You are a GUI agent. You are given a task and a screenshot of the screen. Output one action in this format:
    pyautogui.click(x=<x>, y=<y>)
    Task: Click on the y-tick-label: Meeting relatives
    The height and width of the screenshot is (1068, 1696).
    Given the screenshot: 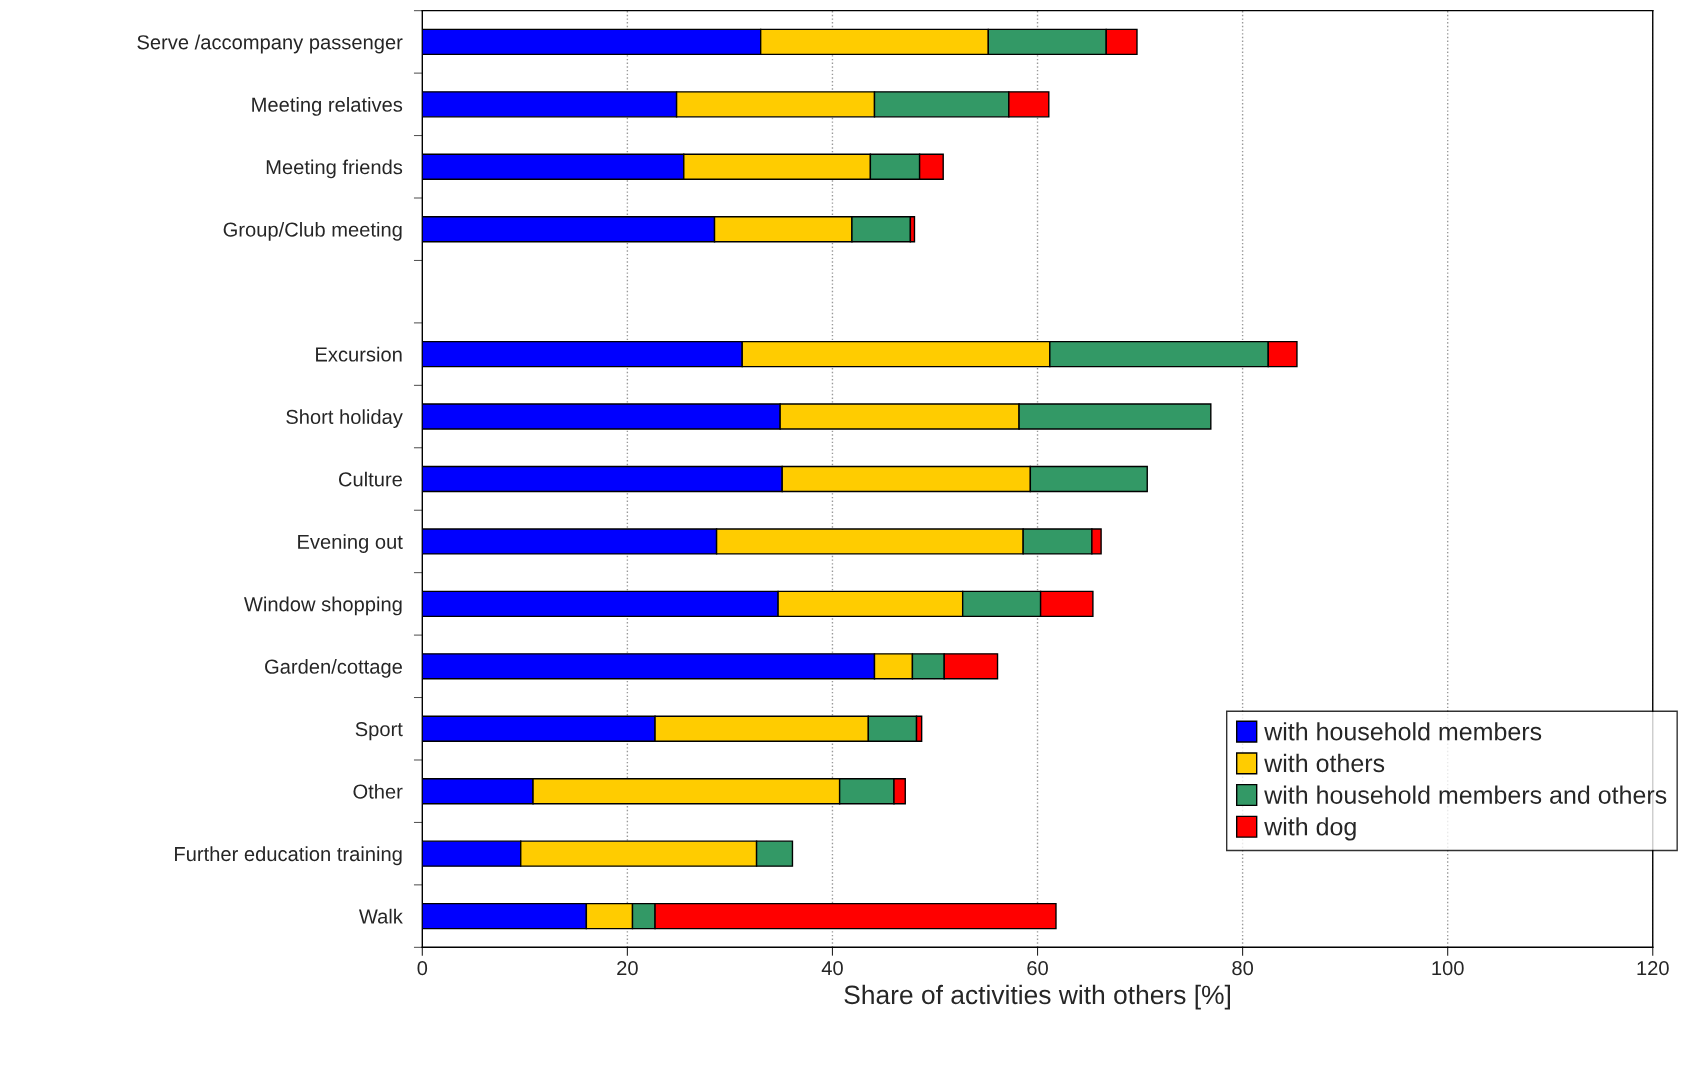 What is the action you would take?
    pyautogui.click(x=327, y=106)
    